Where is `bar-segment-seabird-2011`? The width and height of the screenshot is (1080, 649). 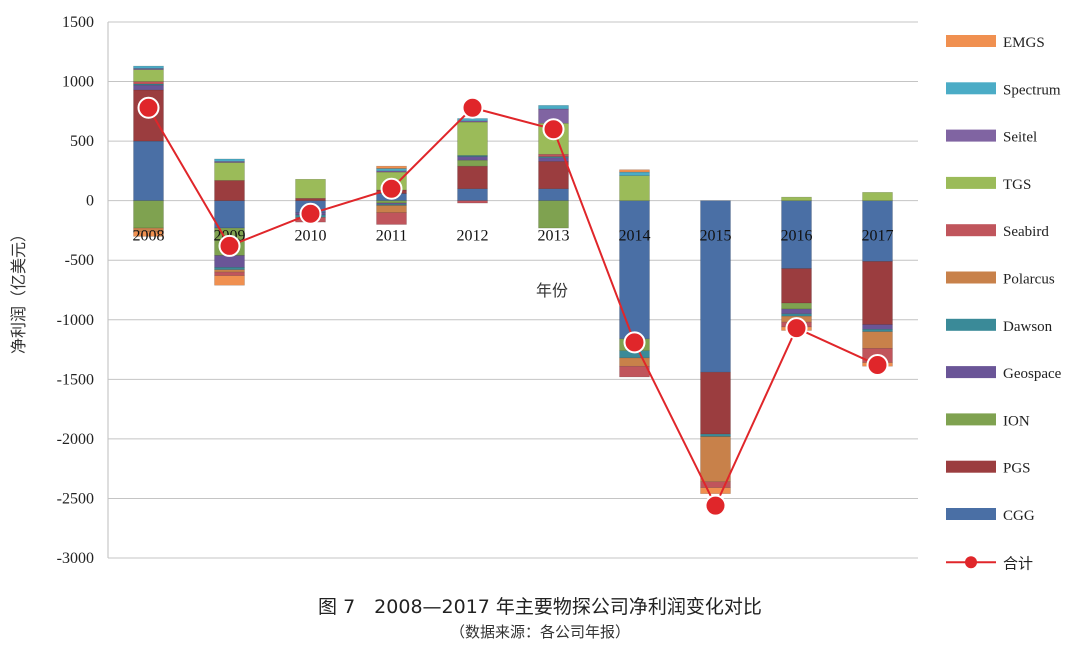 bar-segment-seabird-2011 is located at coordinates (391, 218).